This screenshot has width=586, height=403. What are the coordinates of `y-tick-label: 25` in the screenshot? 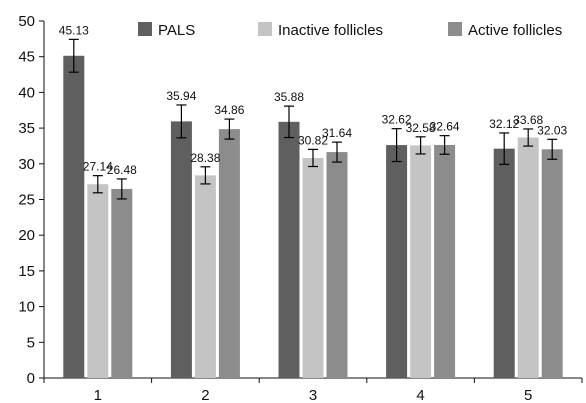 It's located at (26, 200).